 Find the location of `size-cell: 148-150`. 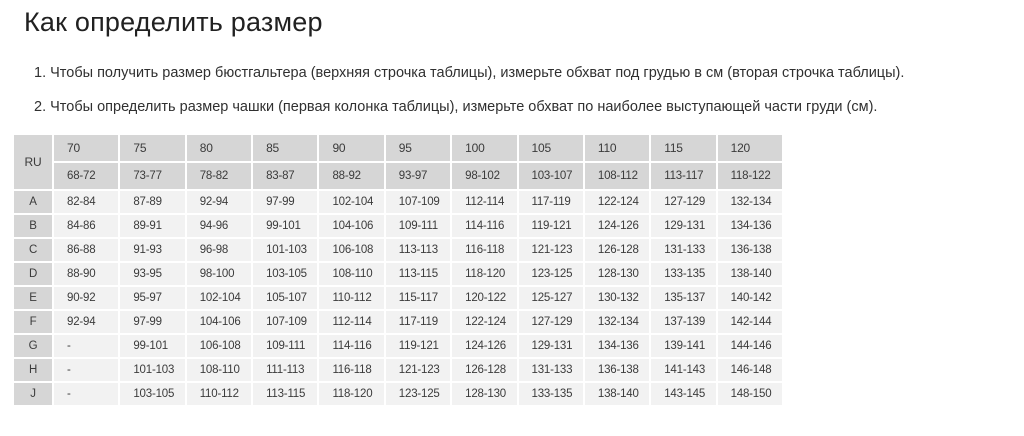

size-cell: 148-150 is located at coordinates (749, 394).